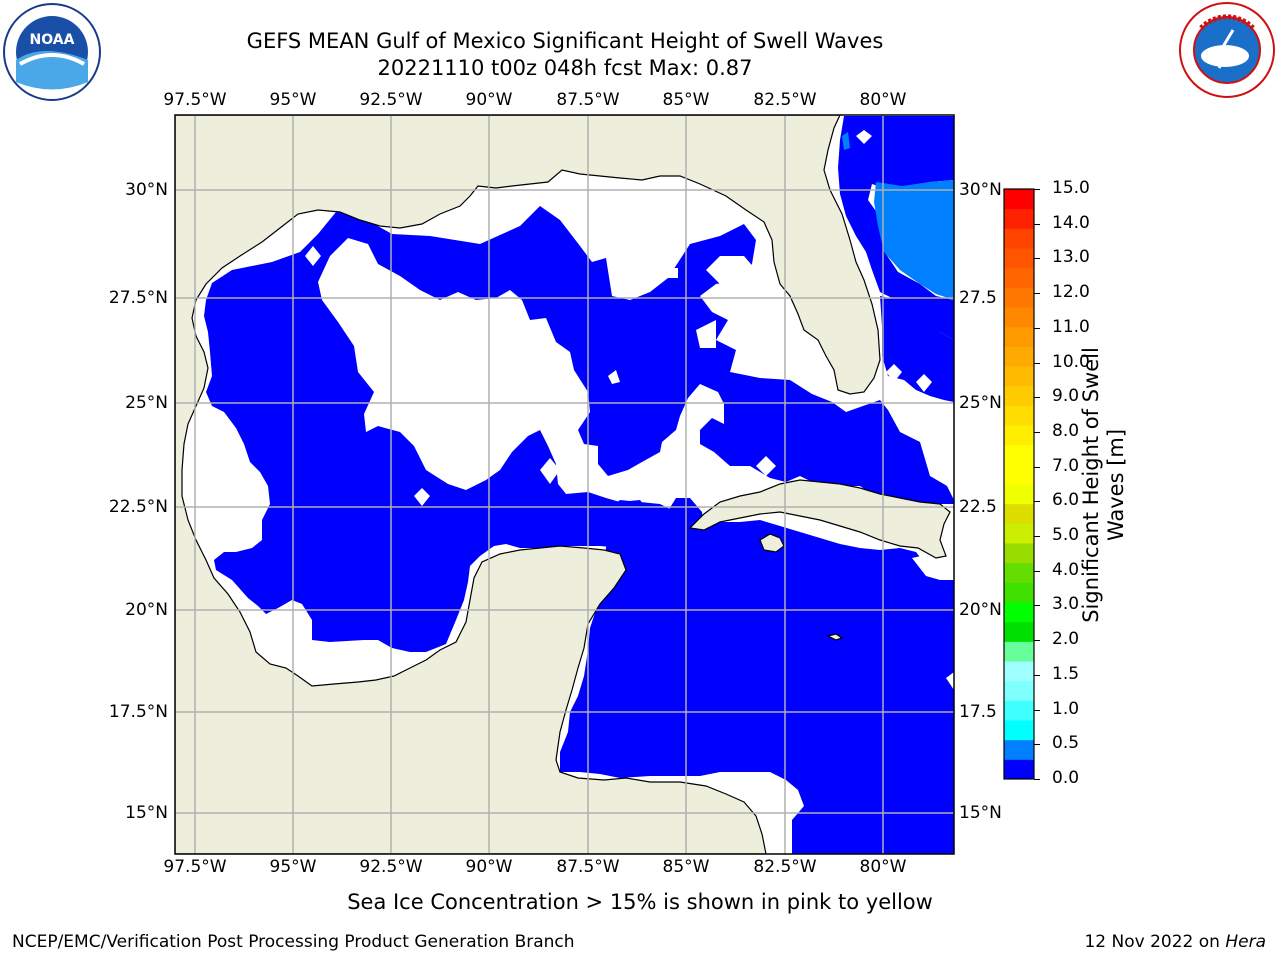  Describe the element at coordinates (1245, 942) in the screenshot. I see `footer-machine: Hera` at that location.